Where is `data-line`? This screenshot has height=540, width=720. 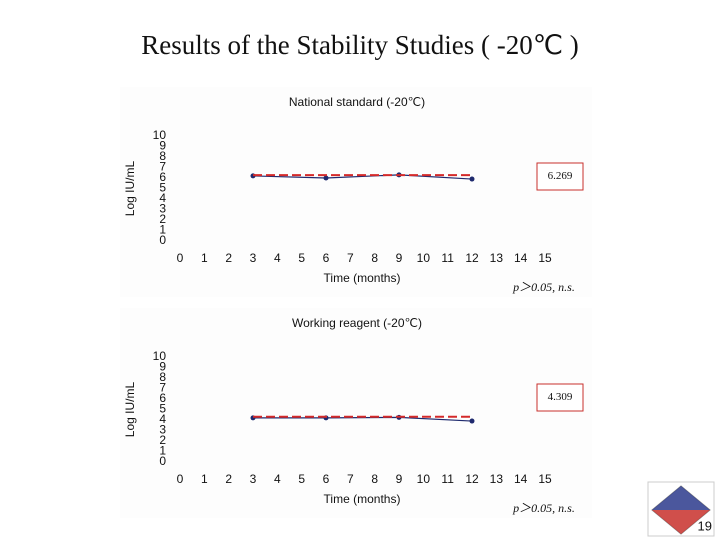 data-line is located at coordinates (362, 177).